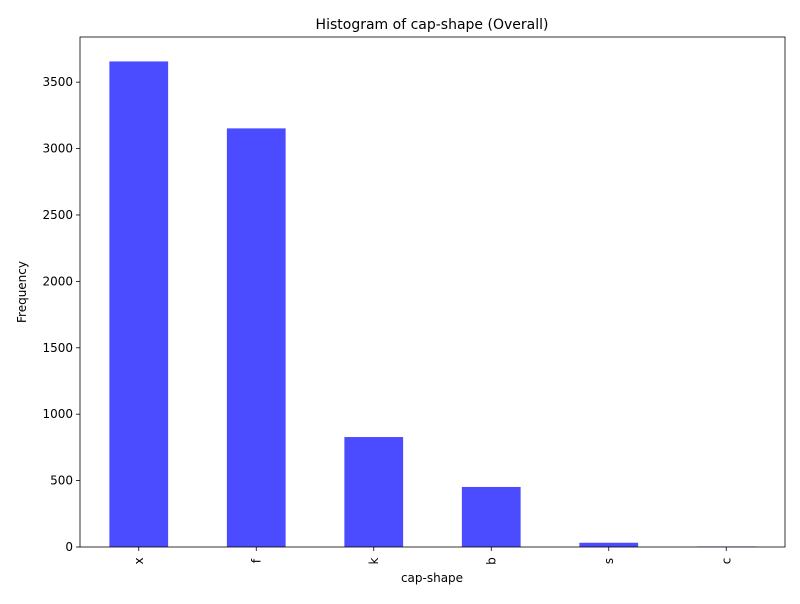  Describe the element at coordinates (22, 292) in the screenshot. I see `y-axis-label: Frequency` at that location.